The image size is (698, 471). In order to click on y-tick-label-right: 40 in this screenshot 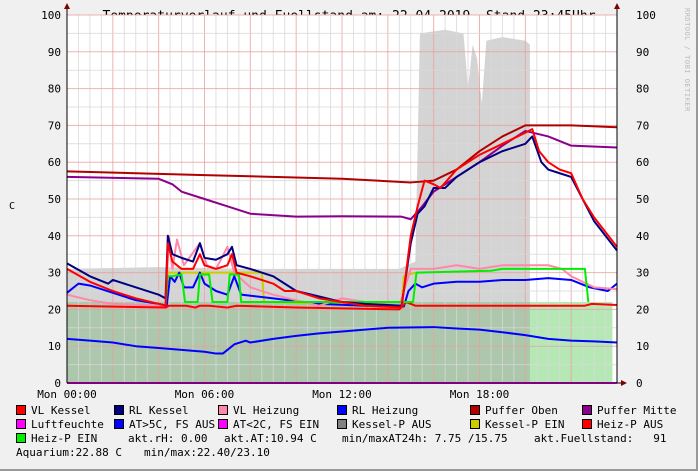, I will do `click(642, 236)`.